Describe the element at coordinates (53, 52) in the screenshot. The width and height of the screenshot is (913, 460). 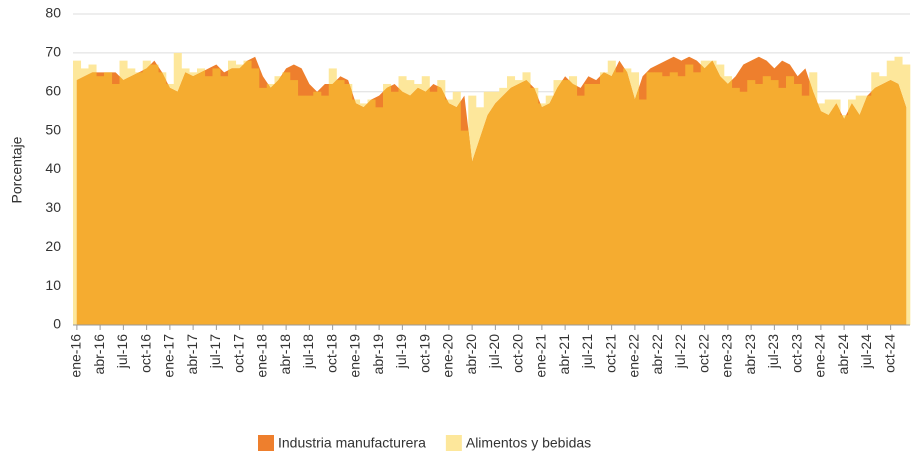
I see `y-tick-label: 70` at that location.